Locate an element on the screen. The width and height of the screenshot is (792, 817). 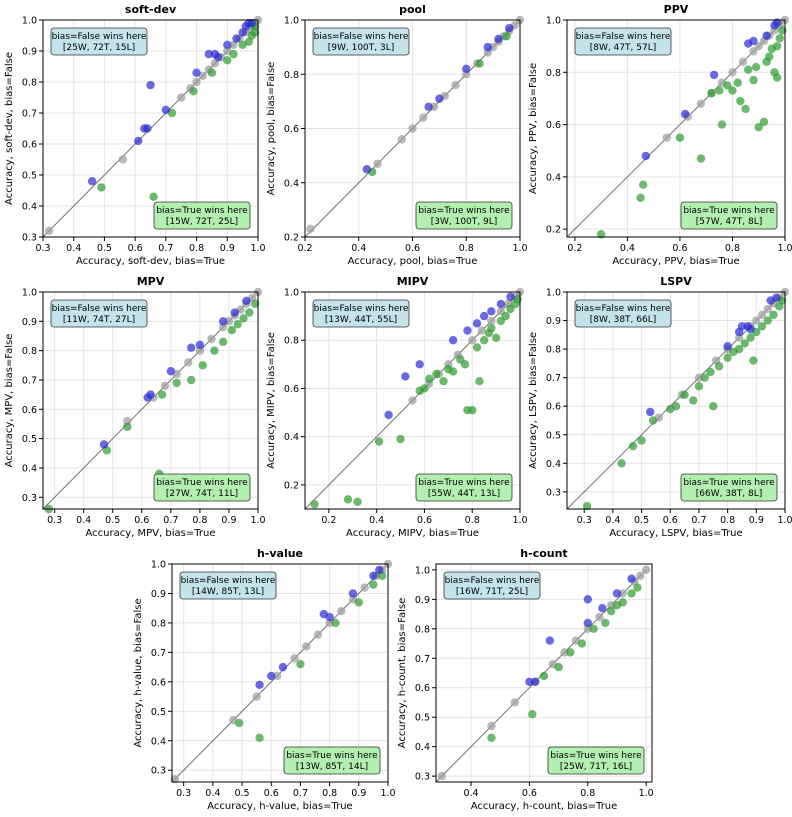
false-wins-counts: [11W, 74T, 27L] is located at coordinates (99, 320).